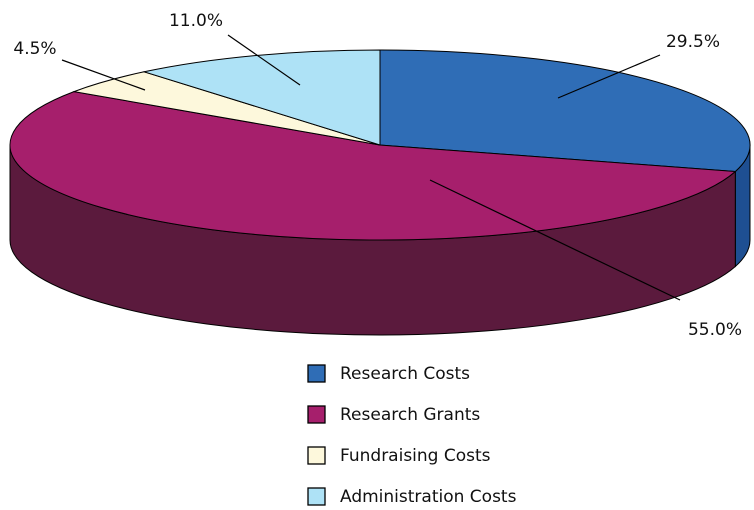 This screenshot has height=510, width=754. Describe the element at coordinates (410, 415) in the screenshot. I see `legend-label: Research Grants` at that location.